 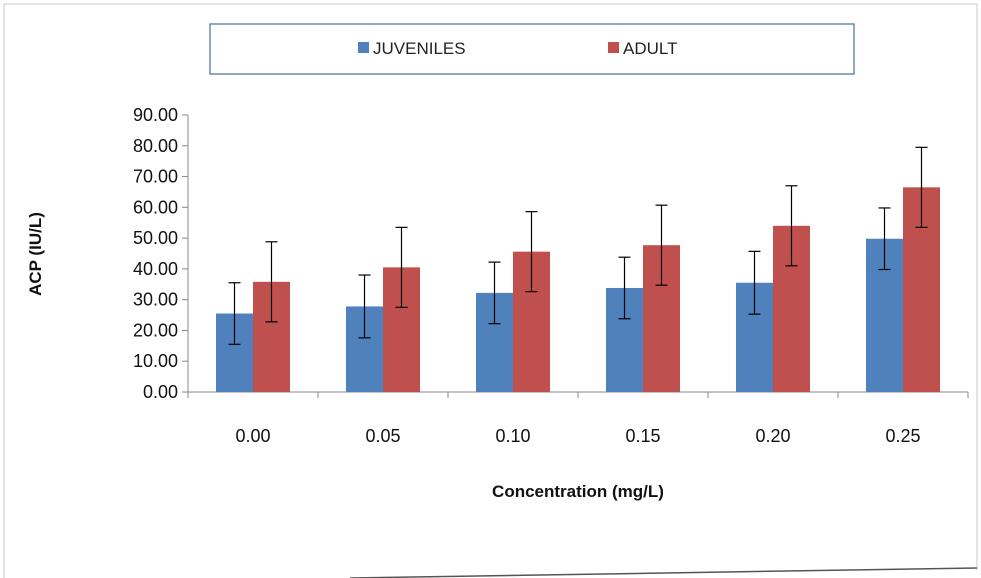 I want to click on legend-swatch-adult, so click(x=613, y=47).